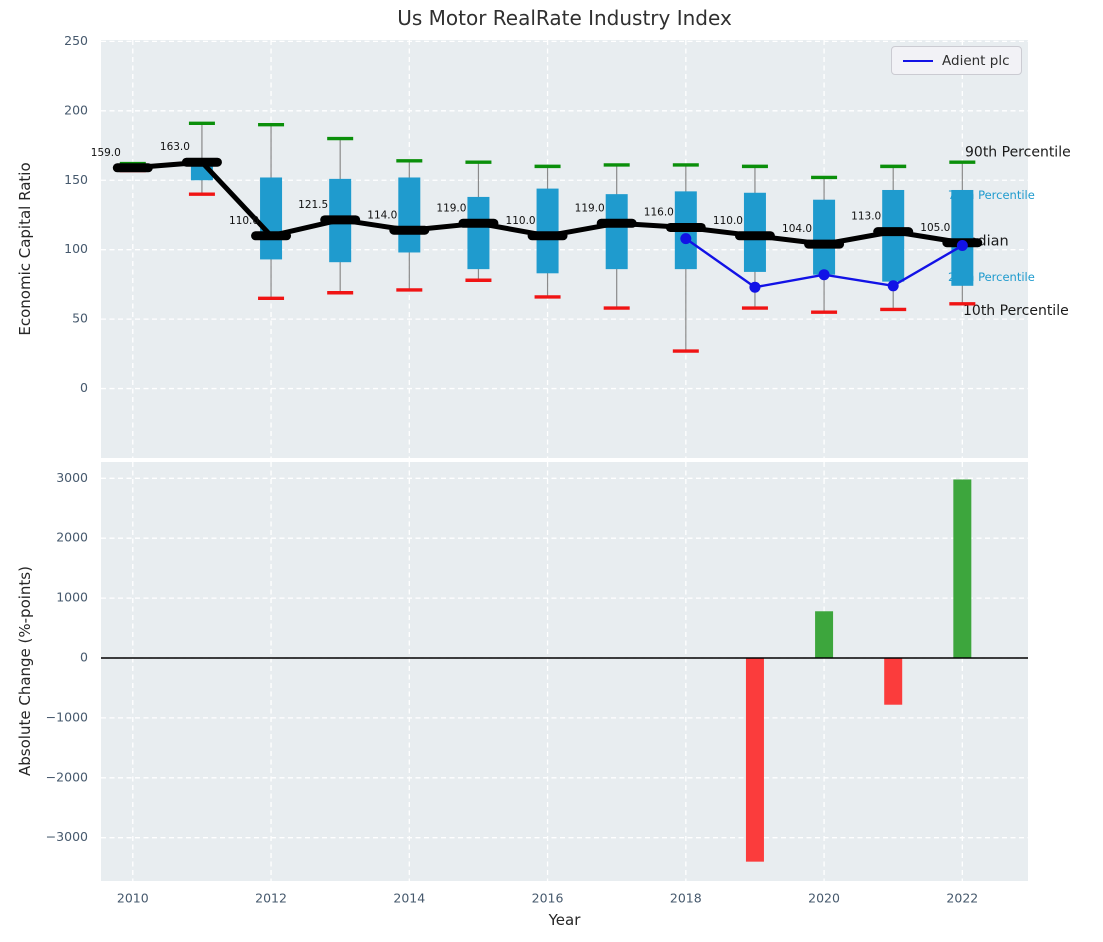  I want to click on top-y-tick-label: 50, so click(80, 318).